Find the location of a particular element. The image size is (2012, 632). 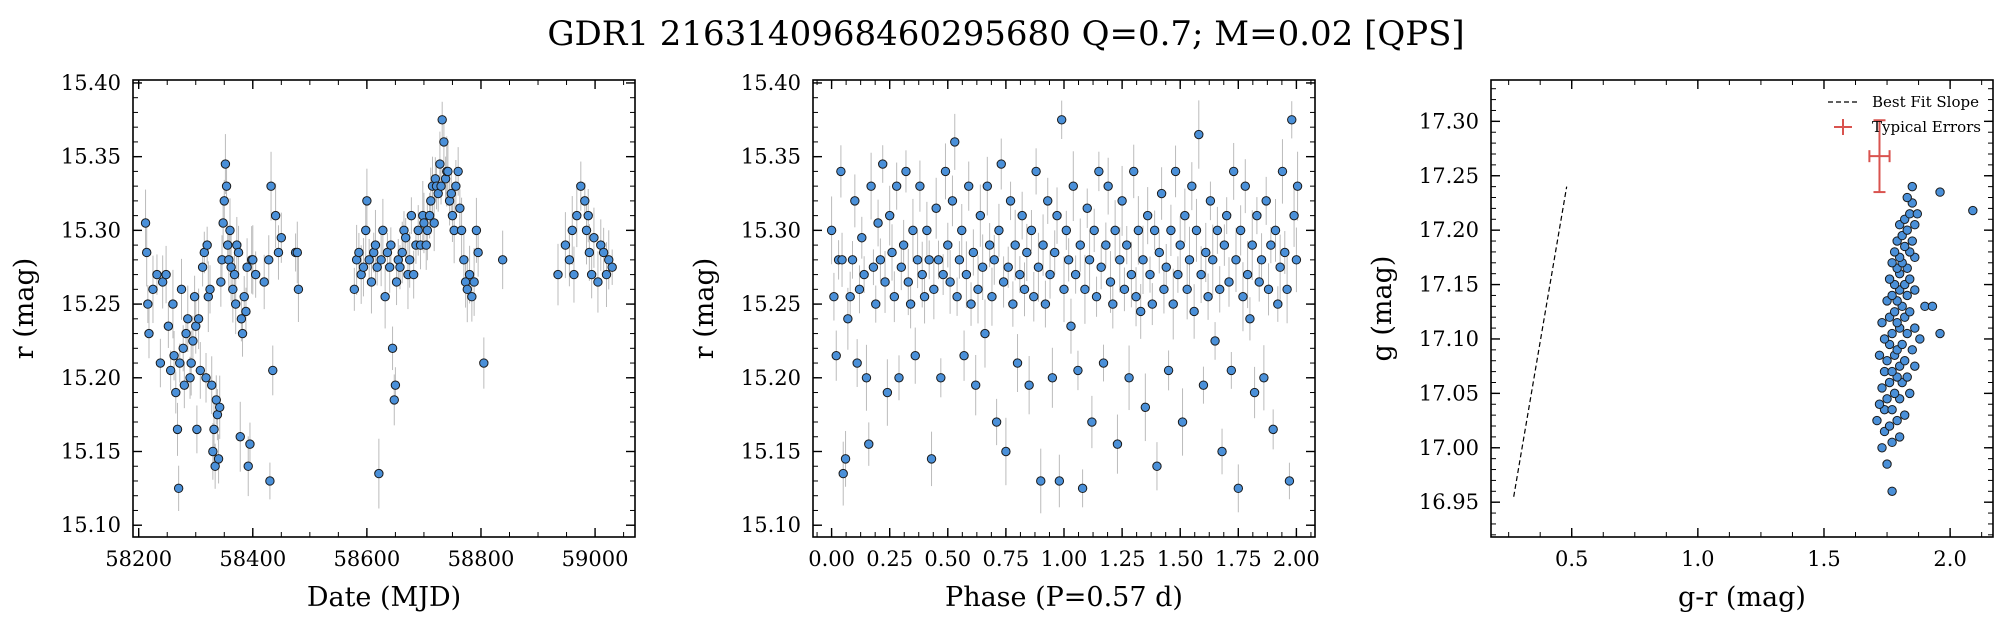

x-tick-label: 0.75 is located at coordinates (1006, 559).